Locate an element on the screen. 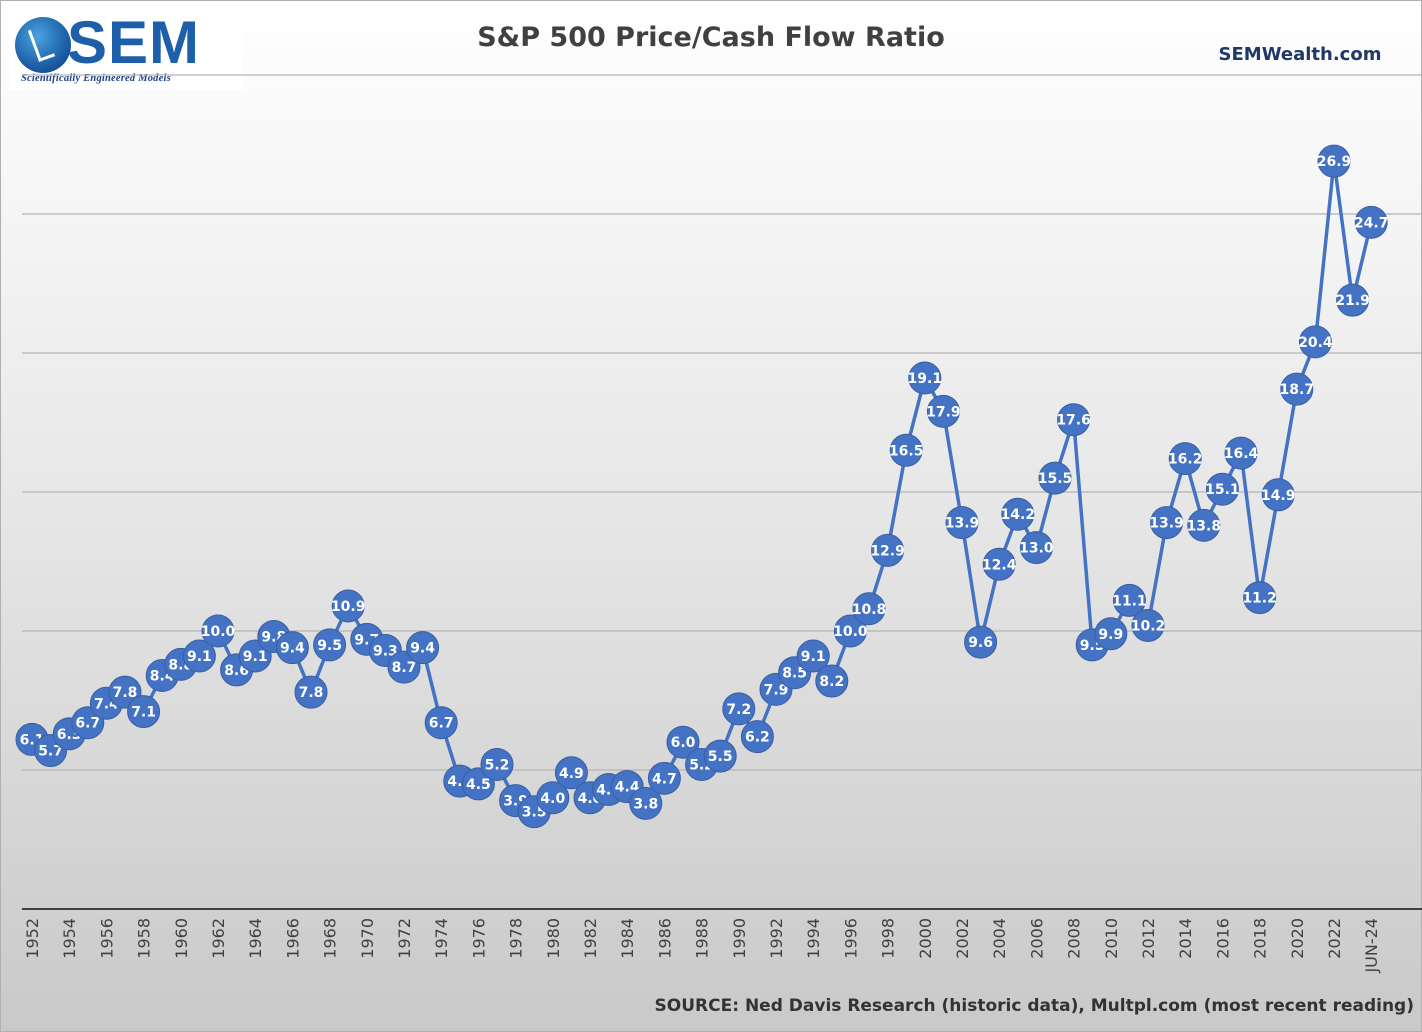 The height and width of the screenshot is (1032, 1422). data-label: 6.7 is located at coordinates (87, 724).